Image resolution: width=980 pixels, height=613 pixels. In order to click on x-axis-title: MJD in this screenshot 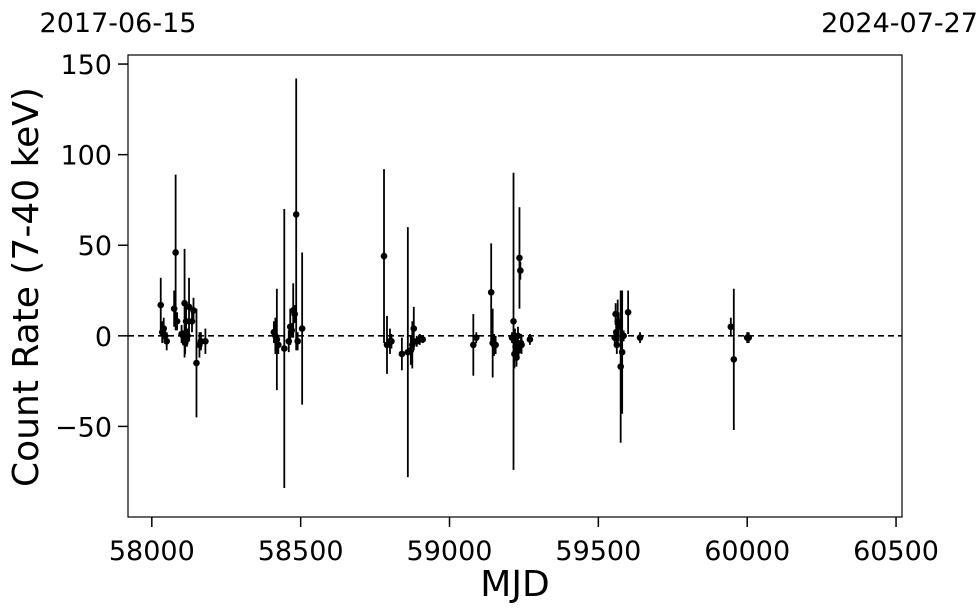, I will do `click(514, 584)`.